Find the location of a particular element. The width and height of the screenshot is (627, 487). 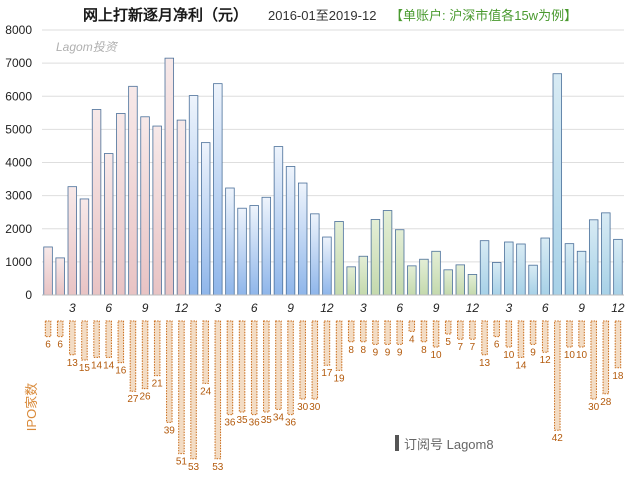

ipo-count-label: 19 is located at coordinates (339, 378).